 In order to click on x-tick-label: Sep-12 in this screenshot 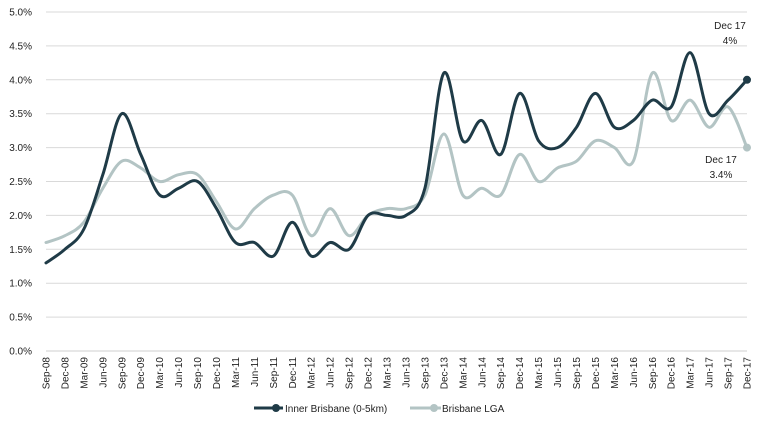, I will do `click(350, 373)`.